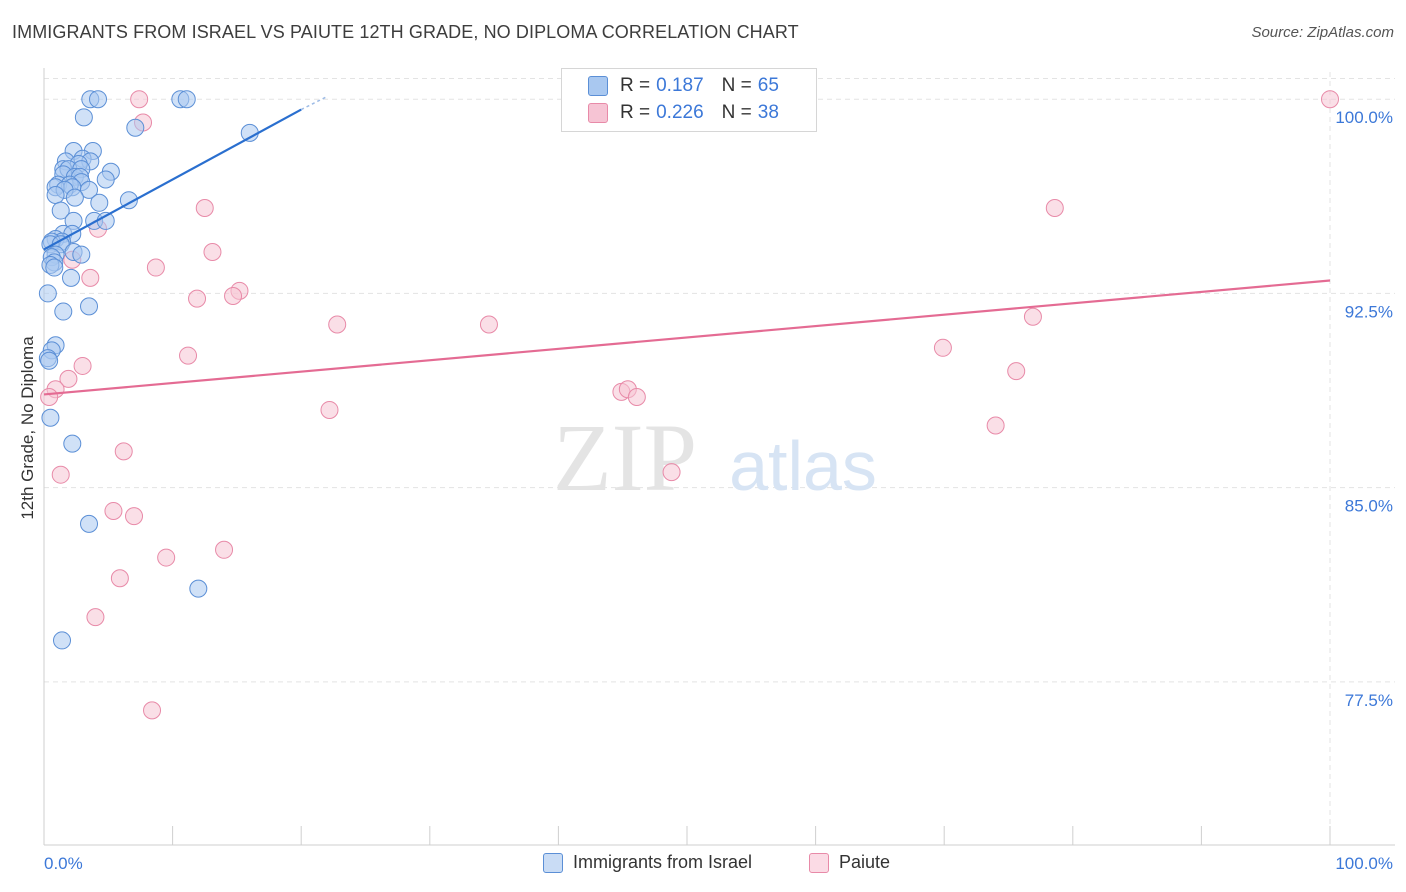  I want to click on bottom-legend-paiute: Paiute, so click(849, 862).